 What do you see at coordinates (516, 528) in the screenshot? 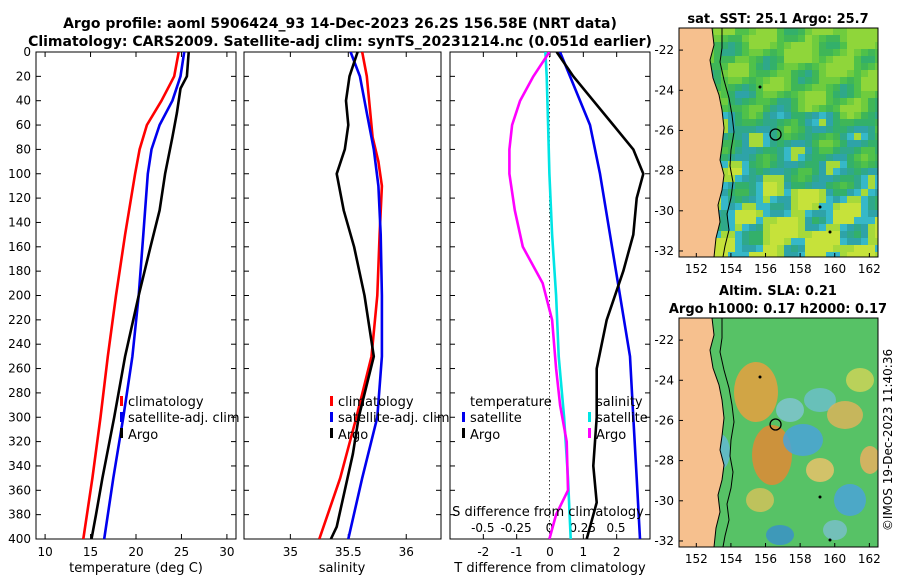
I see `s-difference-tick-label: -0.25` at bounding box center [516, 528].